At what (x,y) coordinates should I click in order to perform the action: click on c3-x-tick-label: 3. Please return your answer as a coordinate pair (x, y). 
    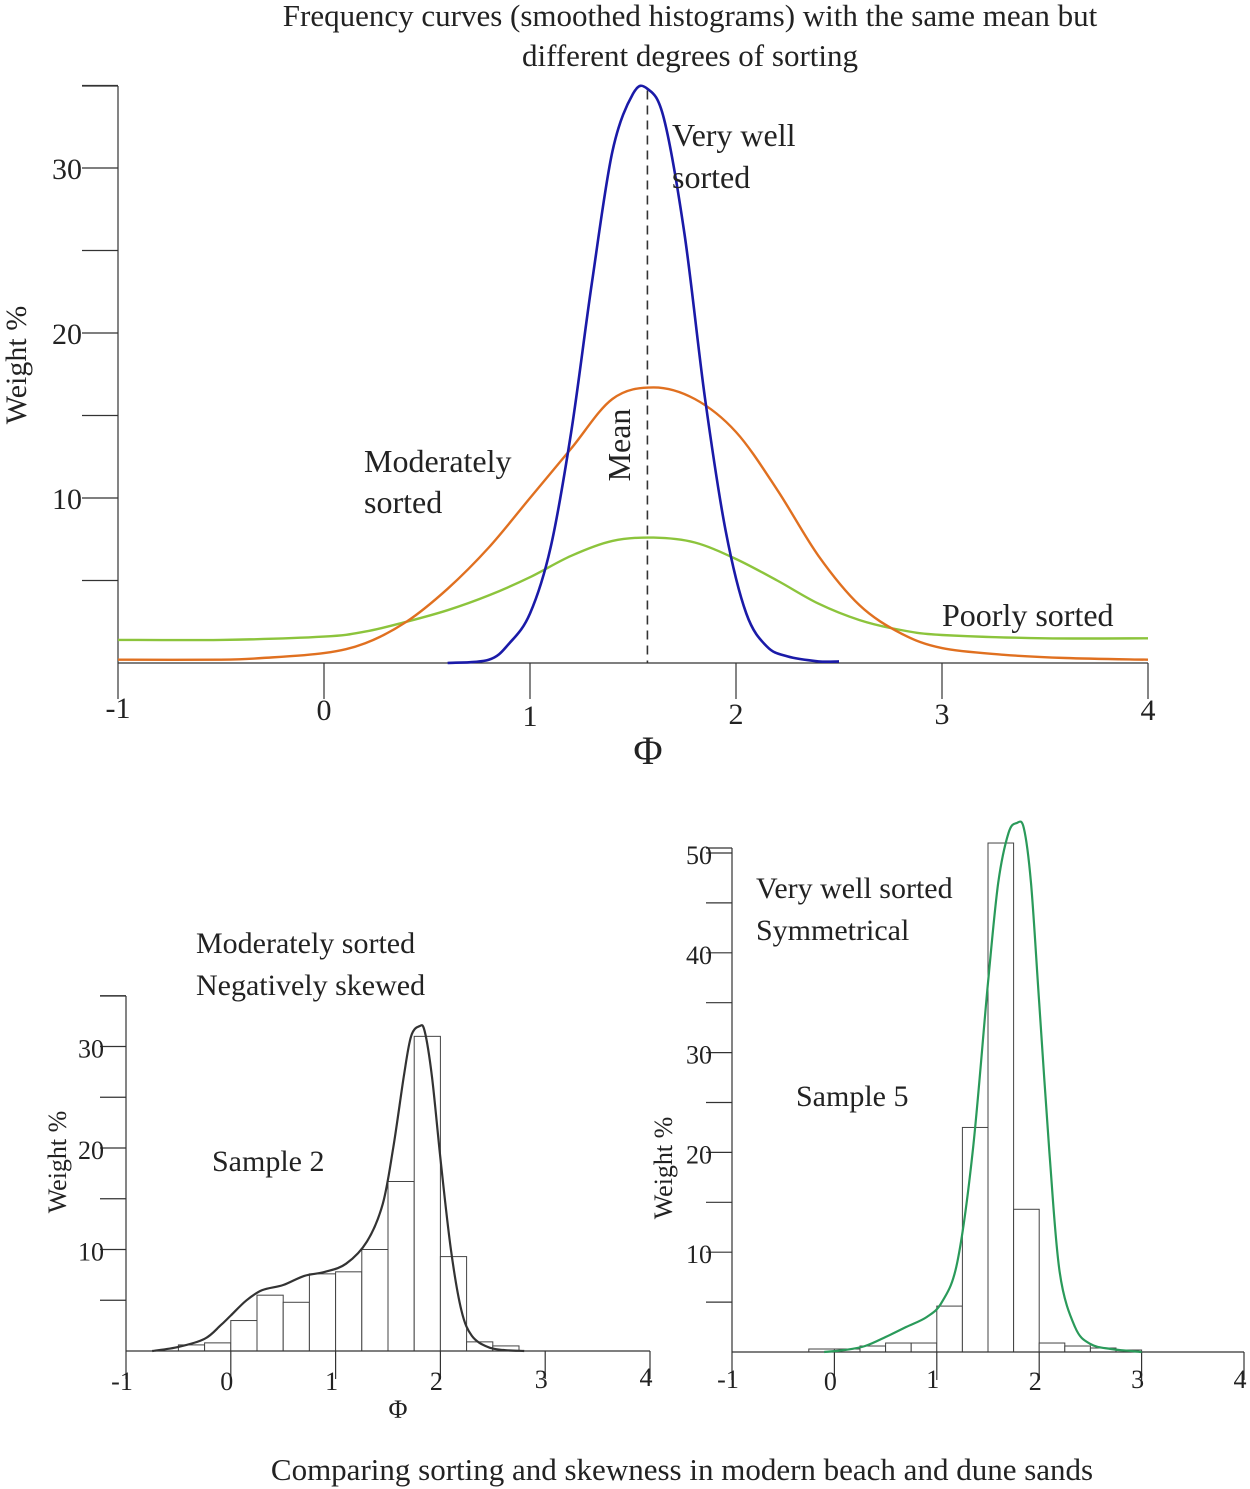
    Looking at the image, I should click on (1137, 1379).